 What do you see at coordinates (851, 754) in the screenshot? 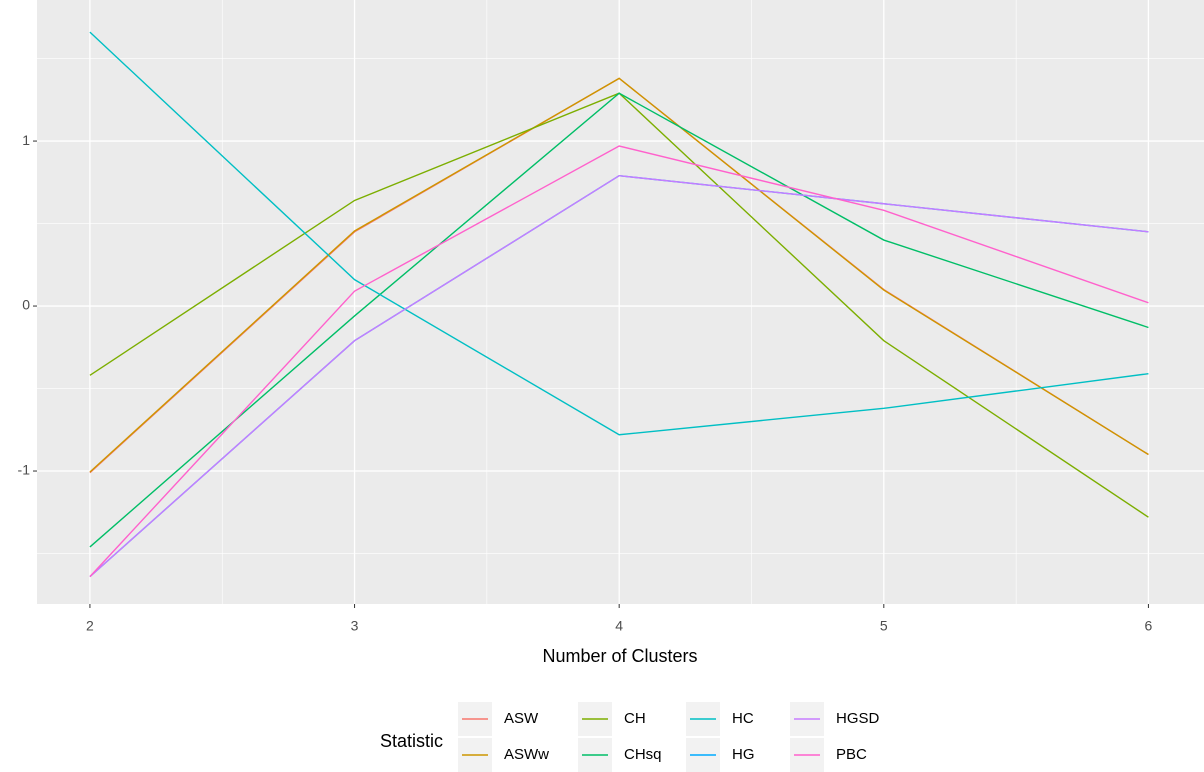
I see `legend-label: PBC` at bounding box center [851, 754].